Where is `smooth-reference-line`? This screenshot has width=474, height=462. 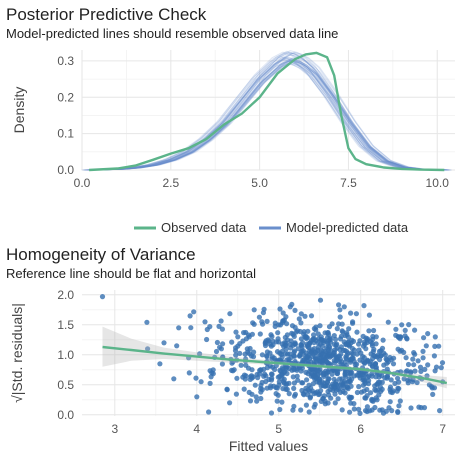
smooth-reference-line is located at coordinates (275, 365).